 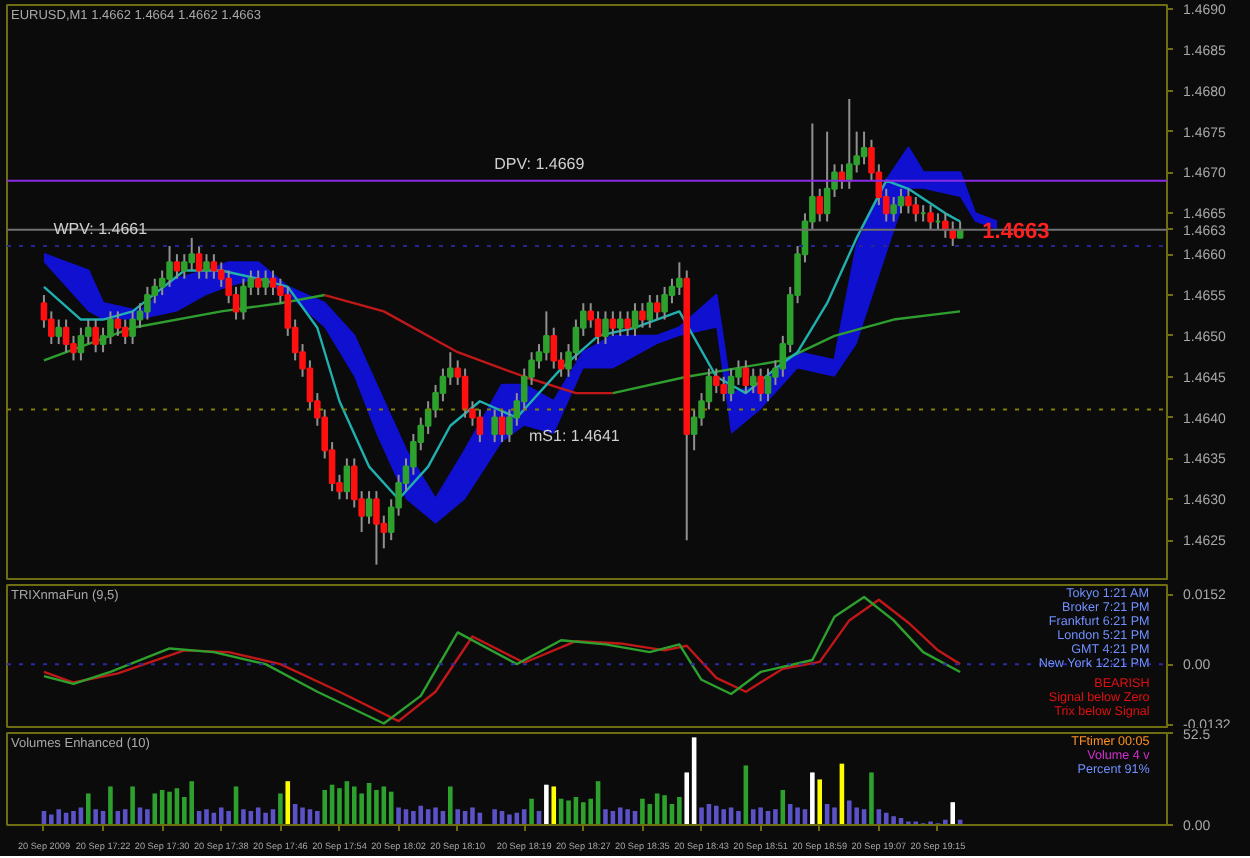 I want to click on ref-line-label: WPV: 1.4661, so click(x=101, y=229).